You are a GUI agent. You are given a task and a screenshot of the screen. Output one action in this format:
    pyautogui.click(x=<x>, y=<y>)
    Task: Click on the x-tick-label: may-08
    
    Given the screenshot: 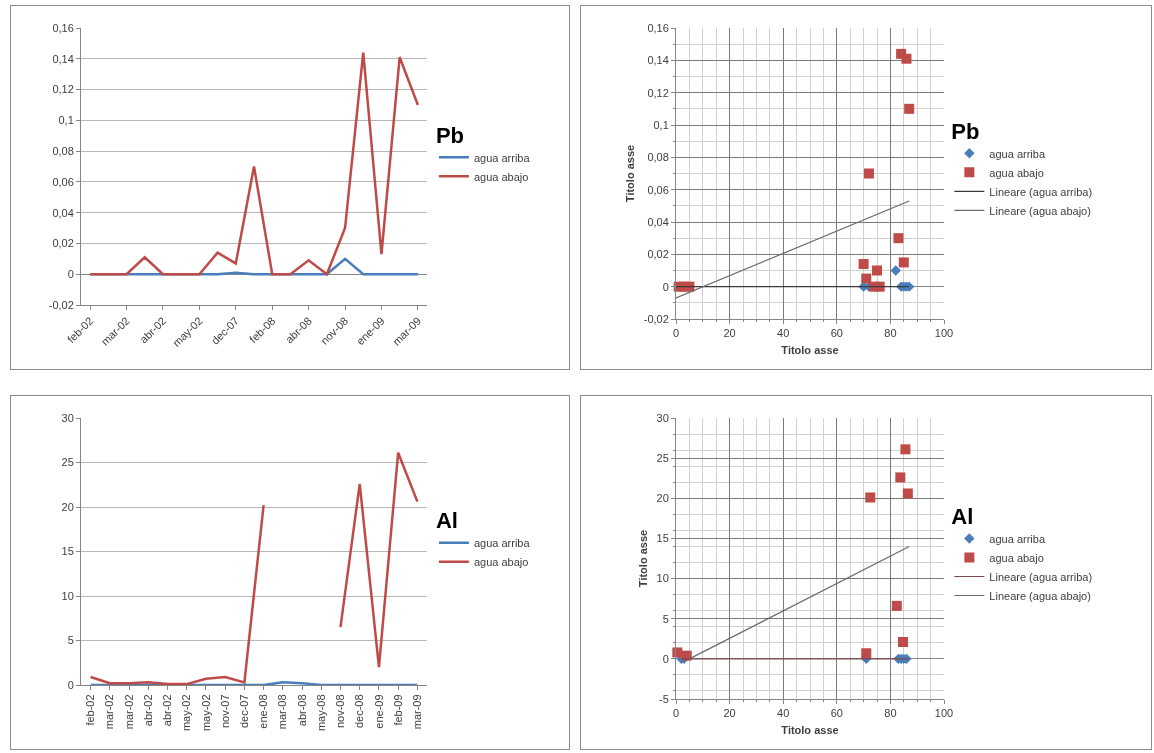 What is the action you would take?
    pyautogui.click(x=320, y=713)
    